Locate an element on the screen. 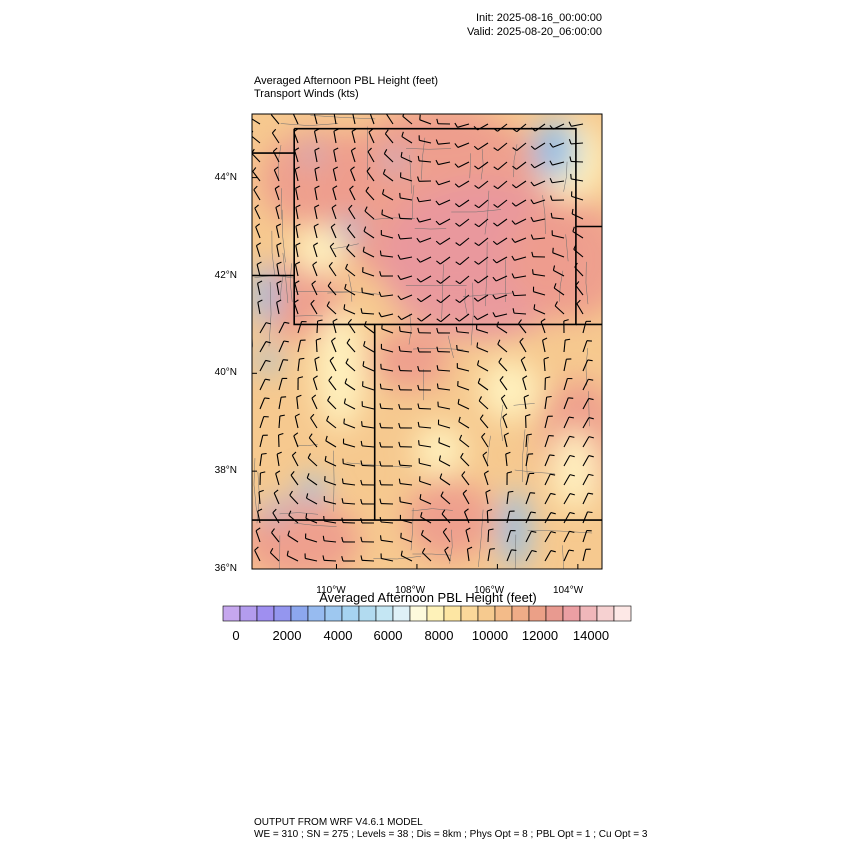  colorbar-tick-12000: 12000 is located at coordinates (540, 635).